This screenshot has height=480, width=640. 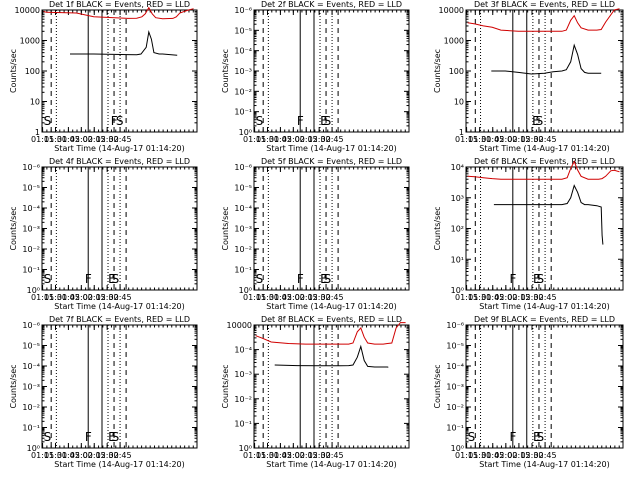 I want to click on y-tick-label: 10⁴, so click(x=457, y=167).